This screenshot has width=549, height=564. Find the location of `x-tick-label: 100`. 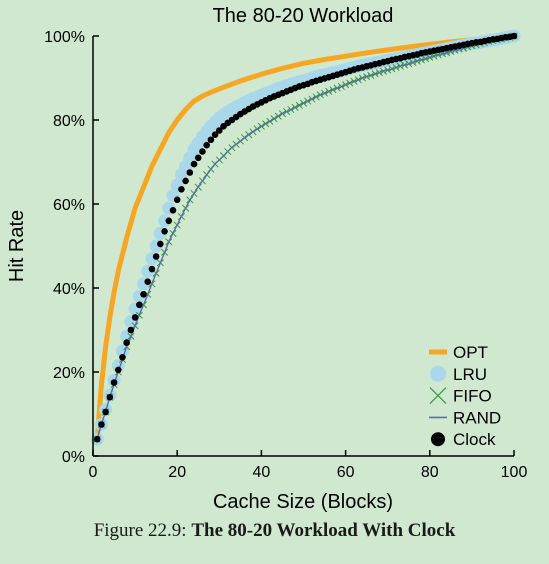

x-tick-label: 100 is located at coordinates (514, 472).